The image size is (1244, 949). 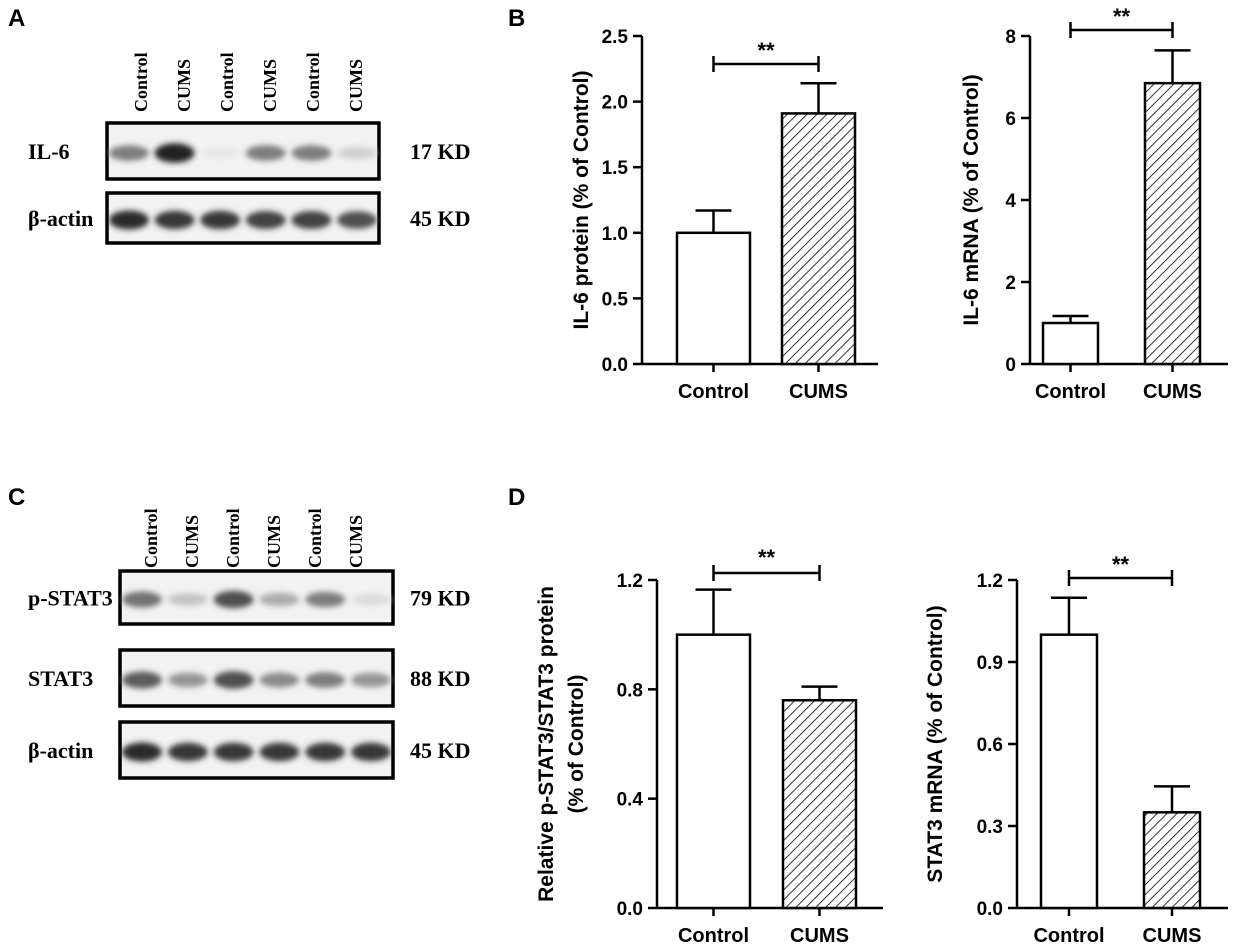 I want to click on molecular-weight-label: 79 KD, so click(x=440, y=598).